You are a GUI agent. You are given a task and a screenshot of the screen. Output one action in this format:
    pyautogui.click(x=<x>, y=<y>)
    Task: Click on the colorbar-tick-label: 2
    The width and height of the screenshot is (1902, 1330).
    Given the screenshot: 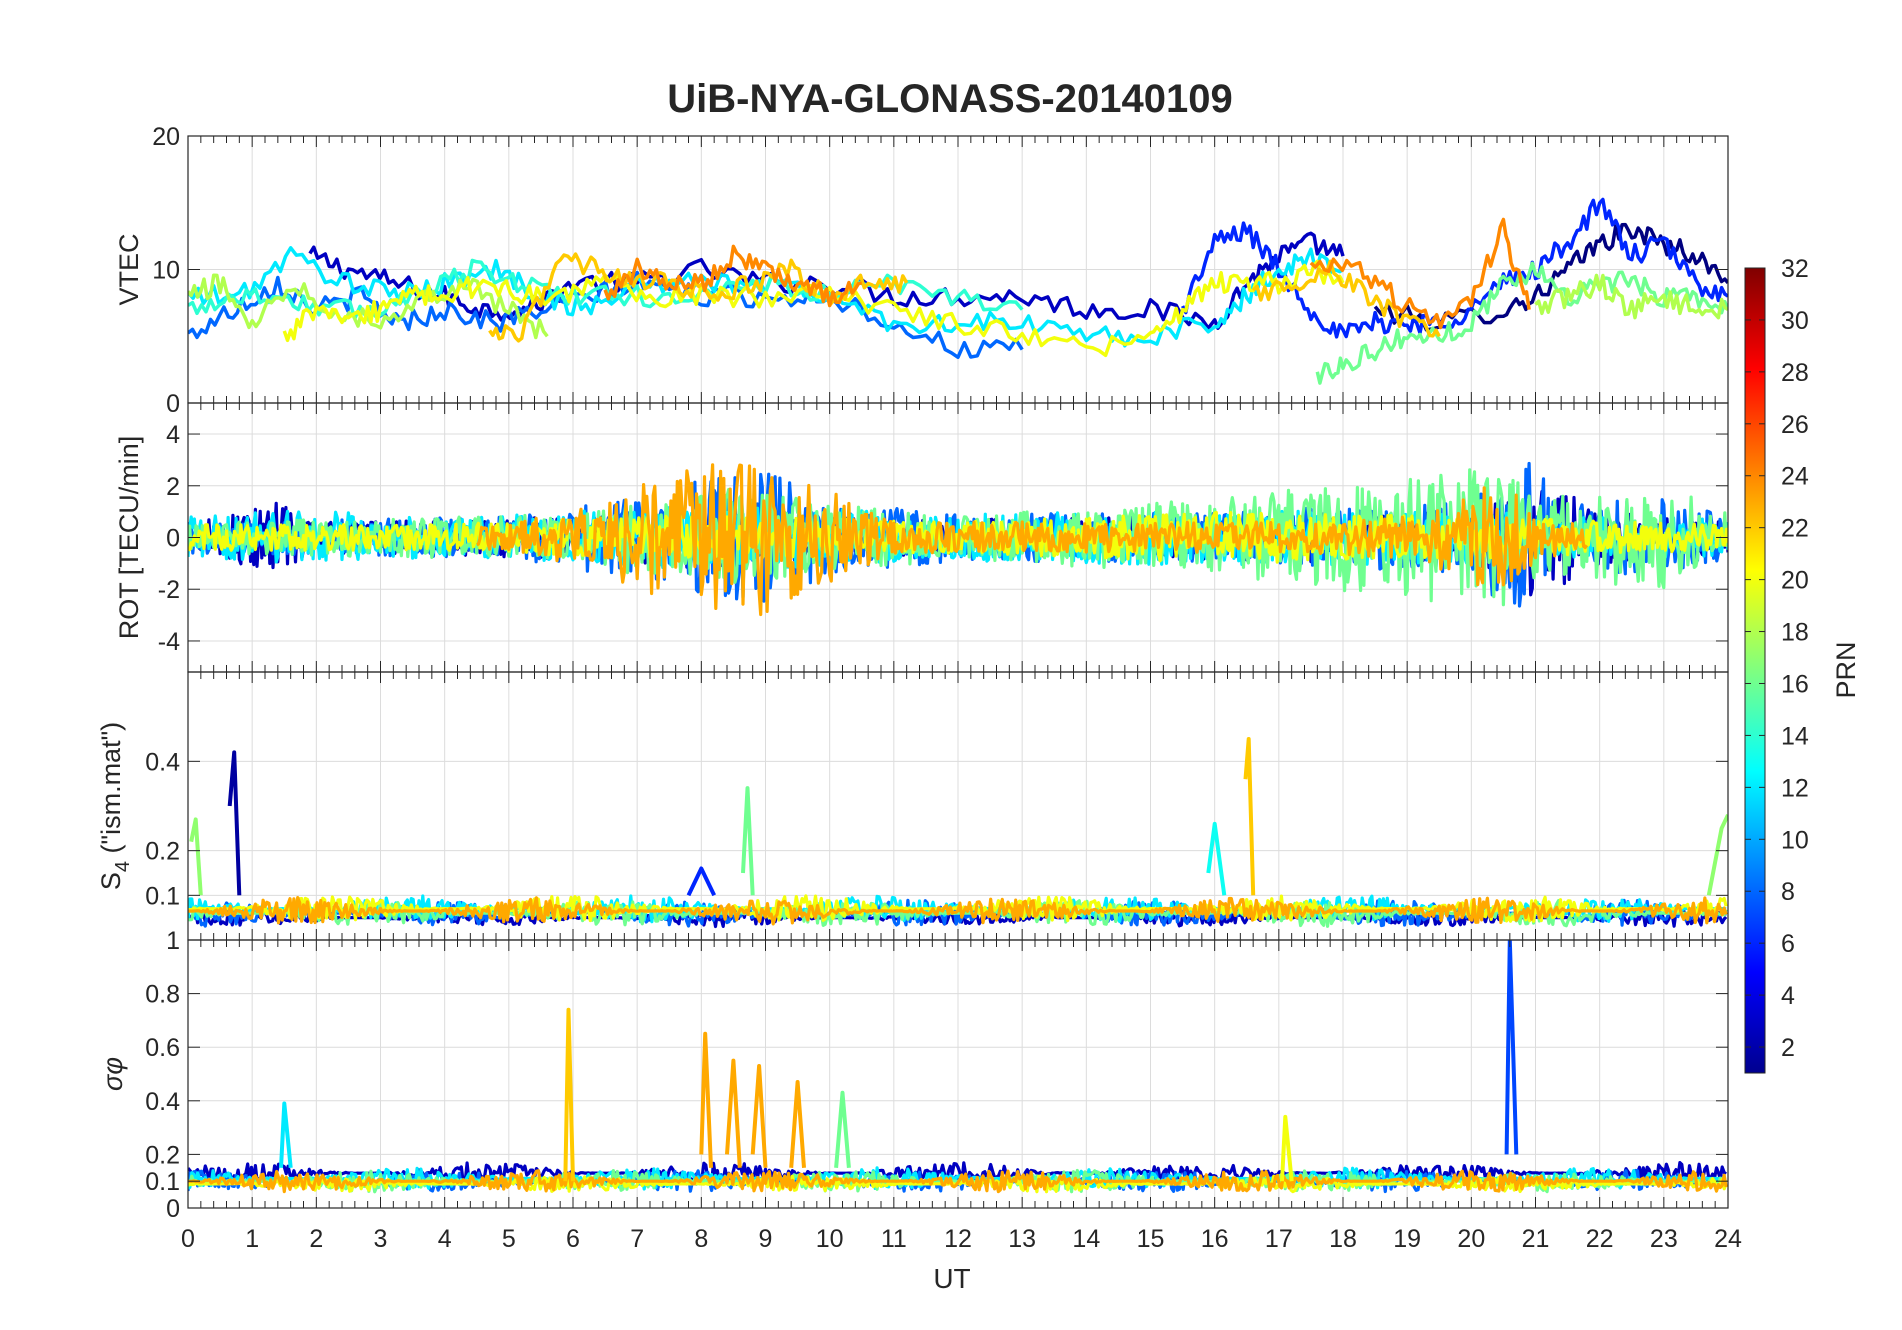 What is the action you would take?
    pyautogui.click(x=1788, y=1048)
    